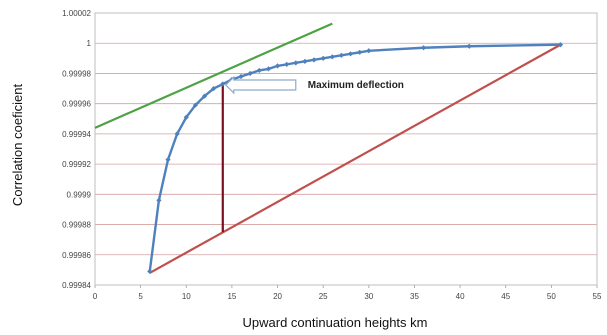  What do you see at coordinates (76, 134) in the screenshot?
I see `y-tick-label: 0.99994` at bounding box center [76, 134].